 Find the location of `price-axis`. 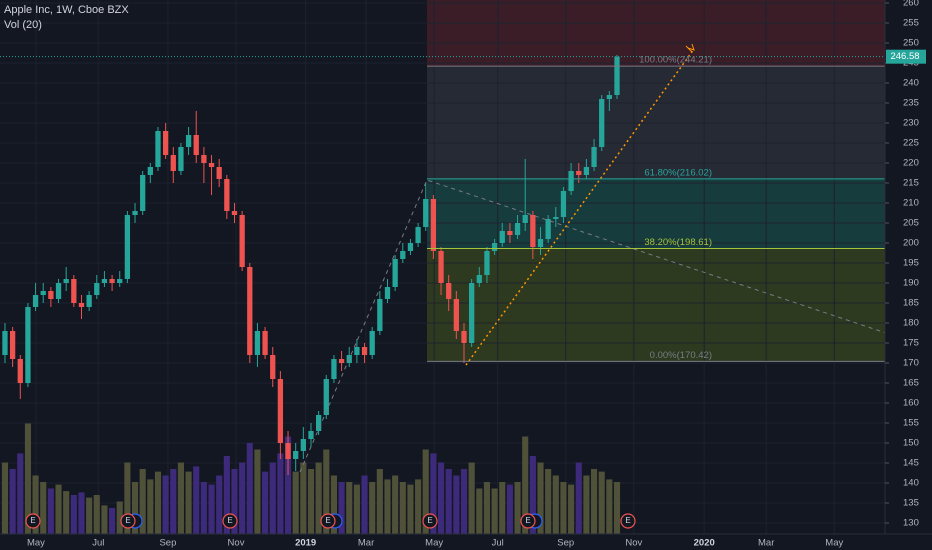

price-axis is located at coordinates (908, 267).